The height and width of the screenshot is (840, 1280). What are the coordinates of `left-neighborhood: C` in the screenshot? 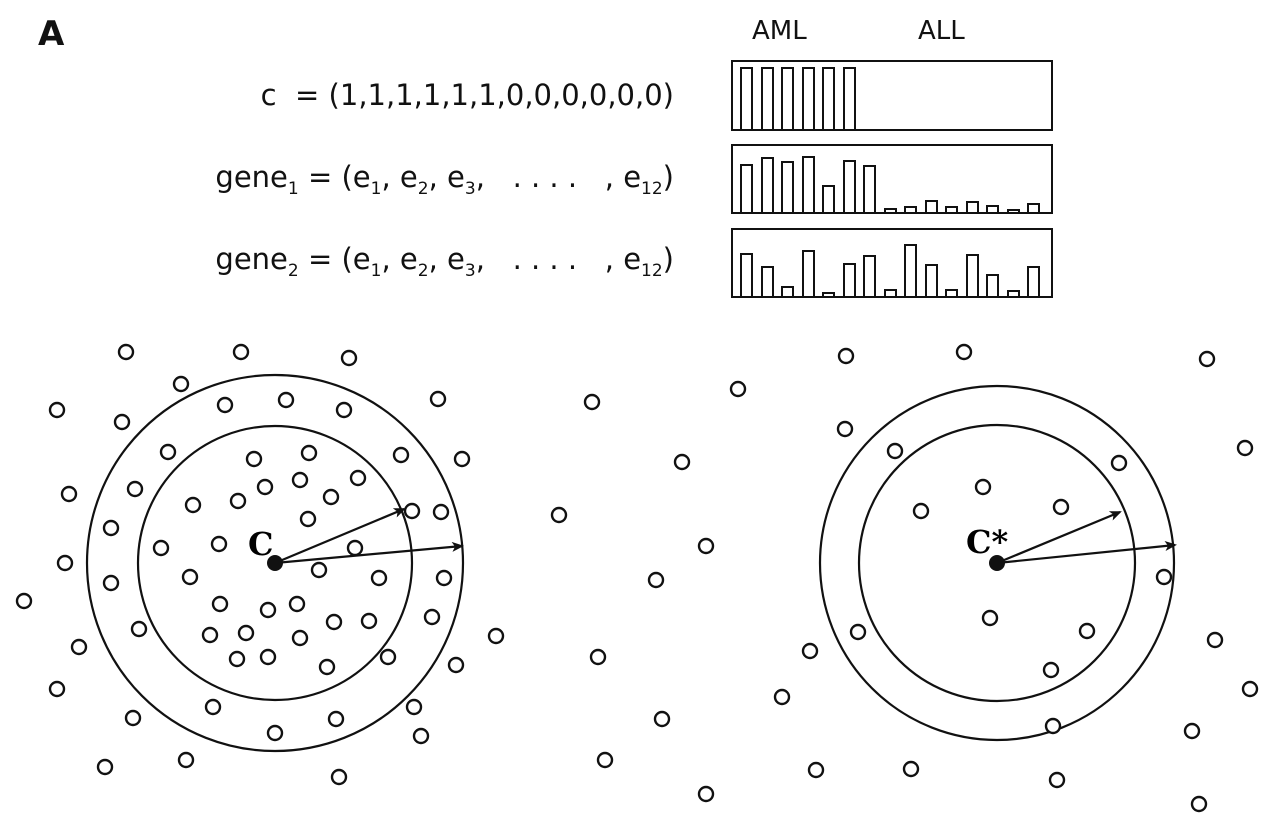 It's located at (275, 563).